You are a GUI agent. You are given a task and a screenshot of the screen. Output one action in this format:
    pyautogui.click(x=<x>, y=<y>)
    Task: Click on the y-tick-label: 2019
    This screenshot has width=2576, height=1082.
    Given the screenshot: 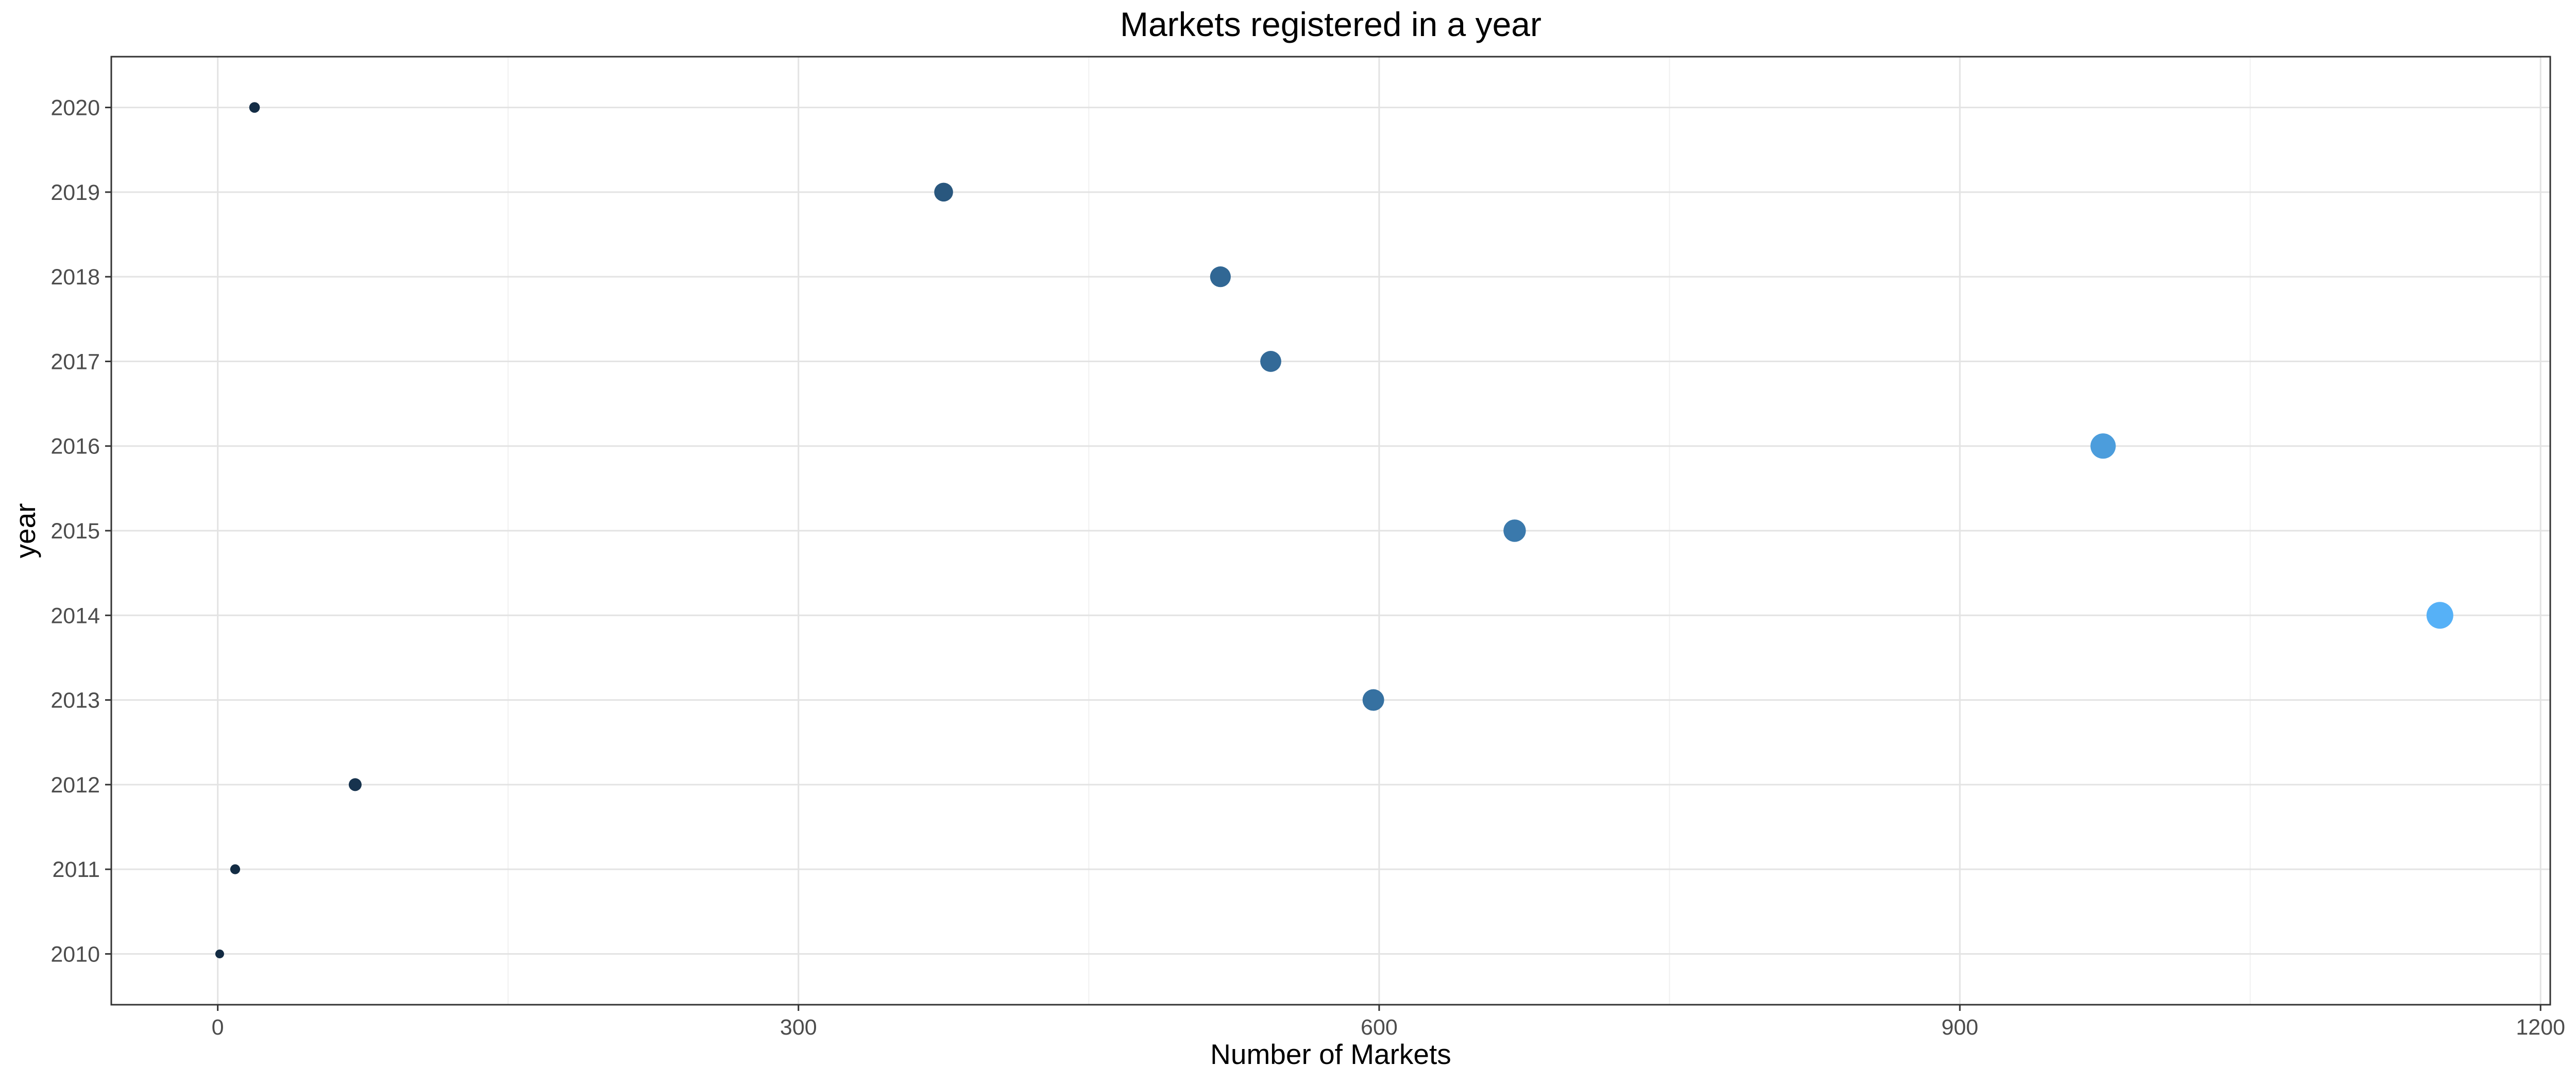 What is the action you would take?
    pyautogui.click(x=75, y=192)
    